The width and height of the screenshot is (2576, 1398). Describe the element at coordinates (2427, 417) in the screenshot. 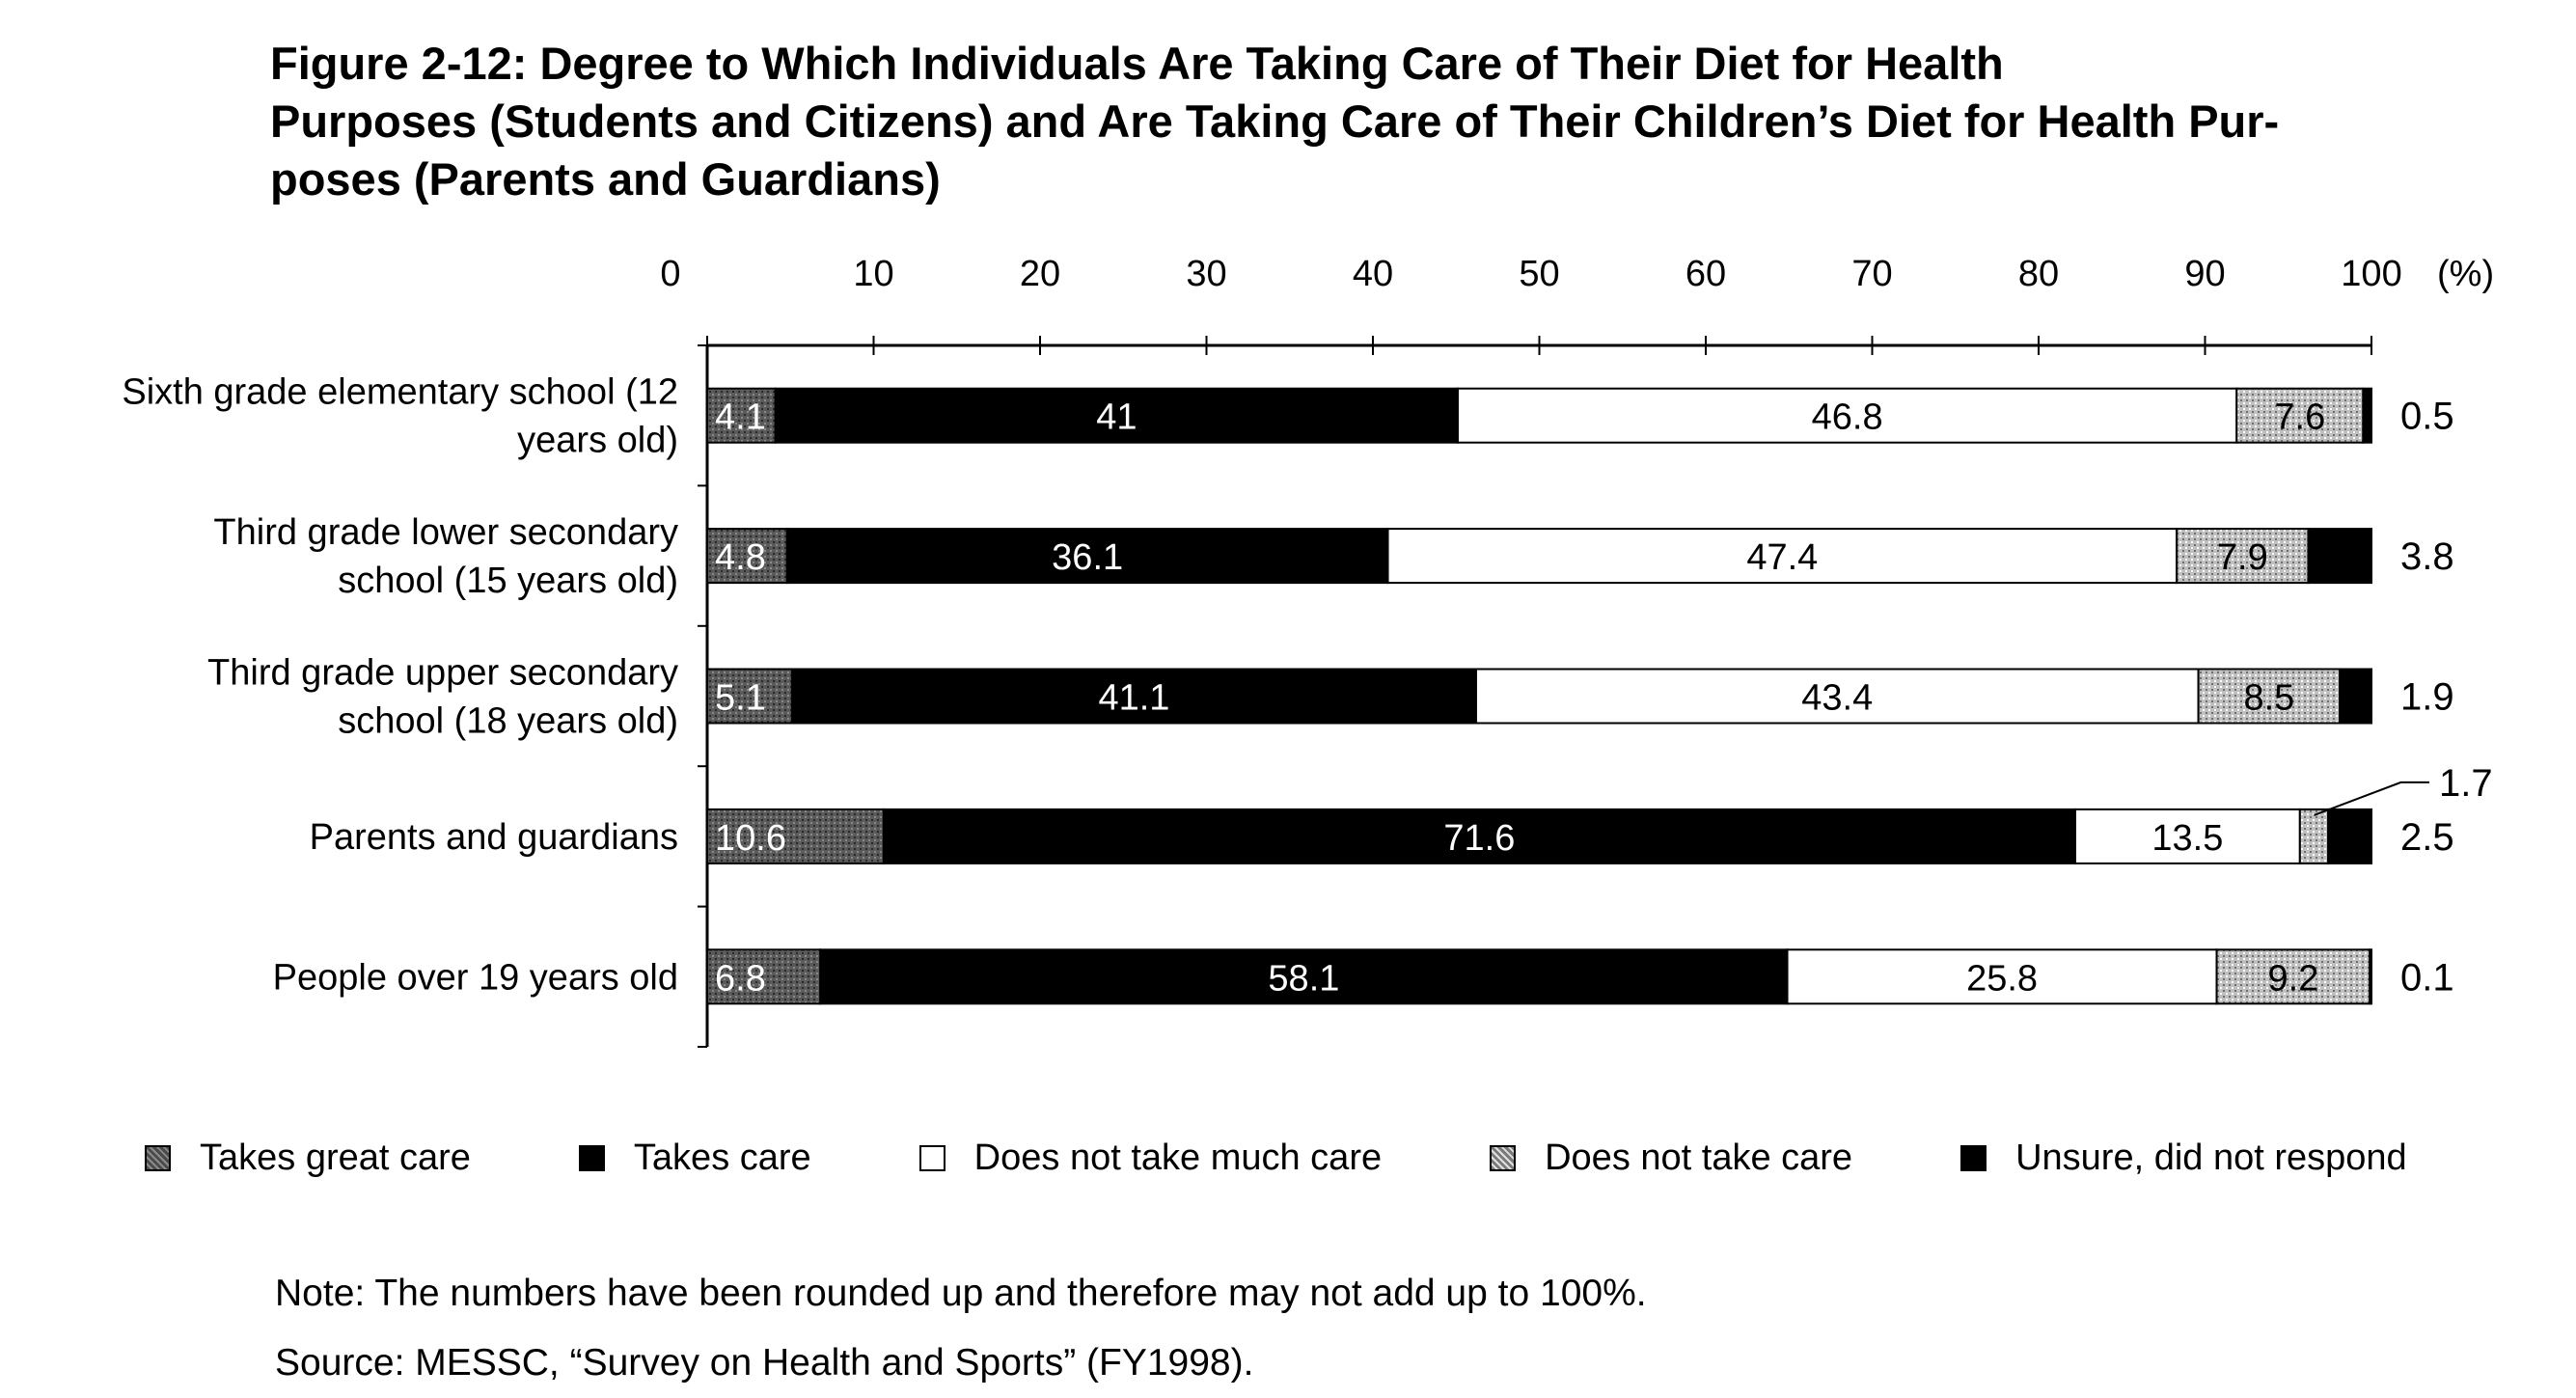

I see `data-label: 0.5` at that location.